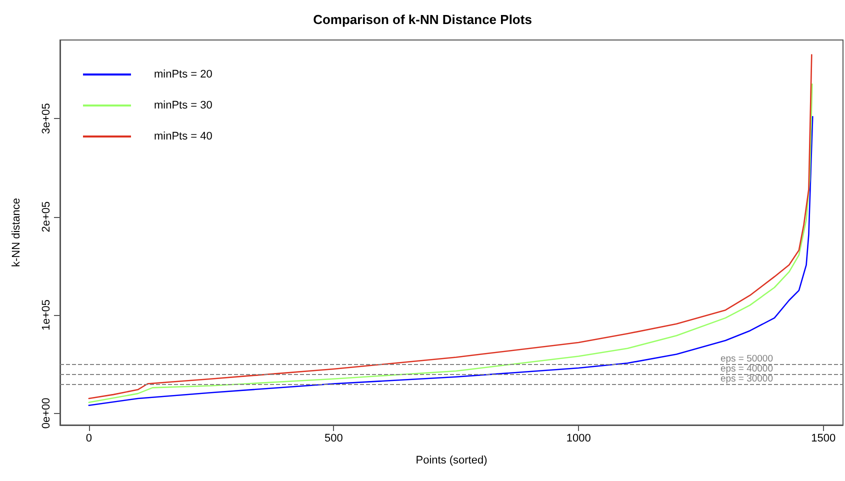 Image resolution: width=845 pixels, height=481 pixels. I want to click on ref-line-label: eps = 50000, so click(746, 359).